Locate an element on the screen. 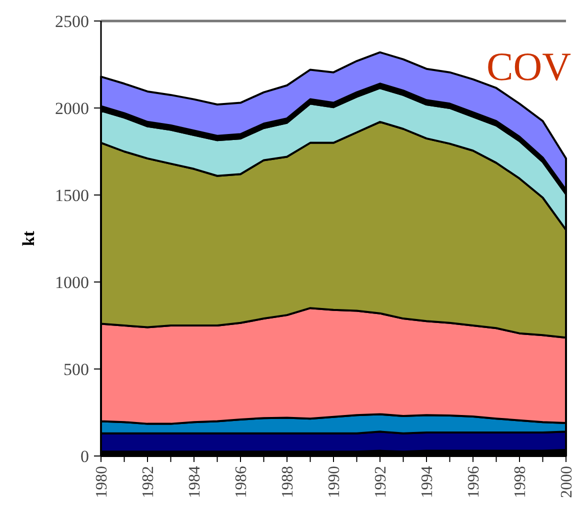 The width and height of the screenshot is (577, 530). annotation: COV is located at coordinates (529, 66).